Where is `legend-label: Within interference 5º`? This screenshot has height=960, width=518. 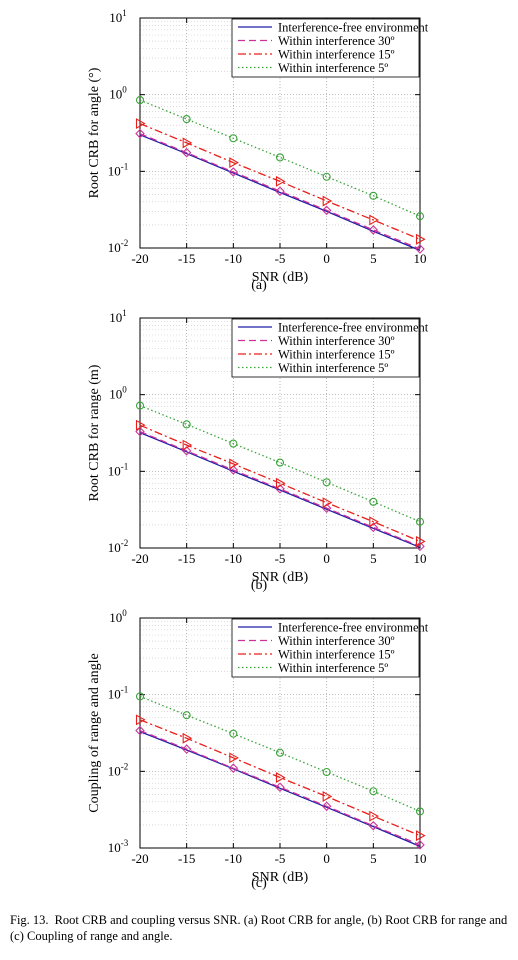 legend-label: Within interference 5º is located at coordinates (333, 668).